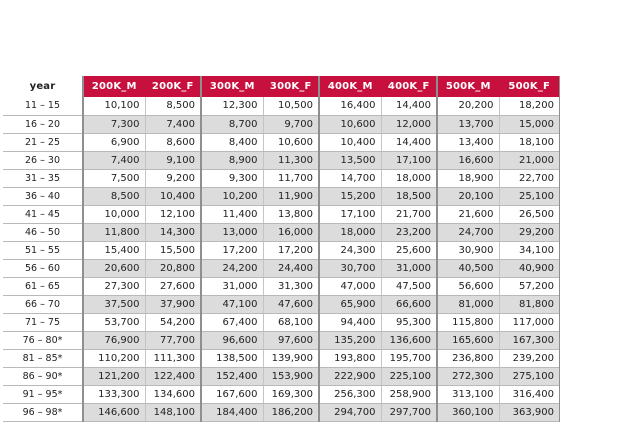 This screenshot has width=629, height=423. What do you see at coordinates (408, 358) in the screenshot?
I see `value-cell: 195,700` at bounding box center [408, 358].